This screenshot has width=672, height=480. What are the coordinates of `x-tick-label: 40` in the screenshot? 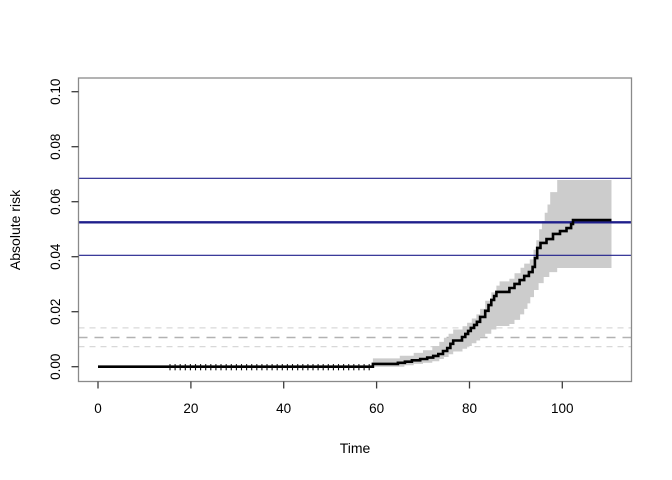 It's located at (283, 408).